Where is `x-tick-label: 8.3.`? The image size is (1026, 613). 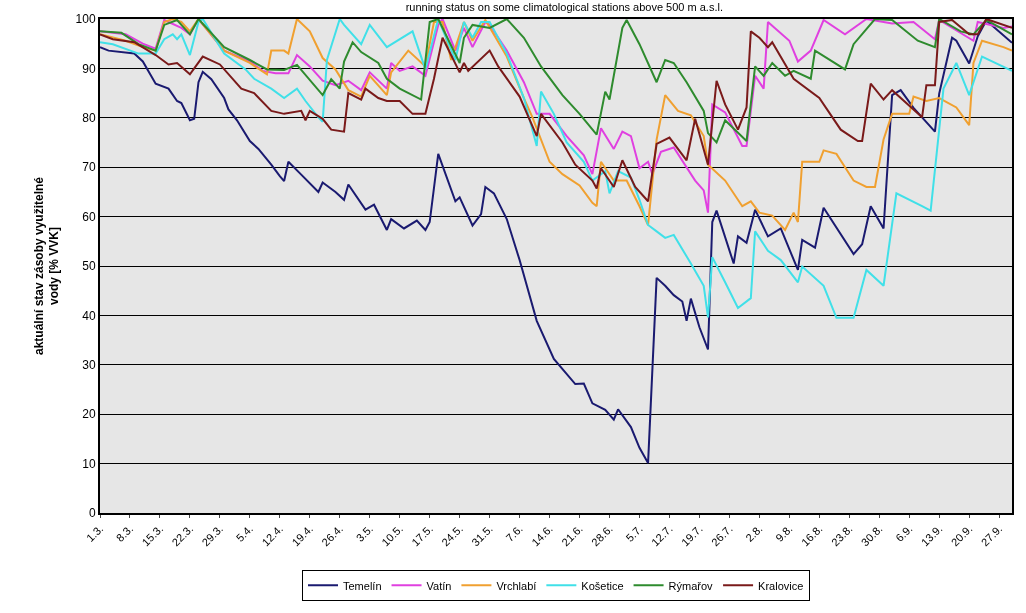 x-tick-label: 8.3. is located at coordinates (124, 533).